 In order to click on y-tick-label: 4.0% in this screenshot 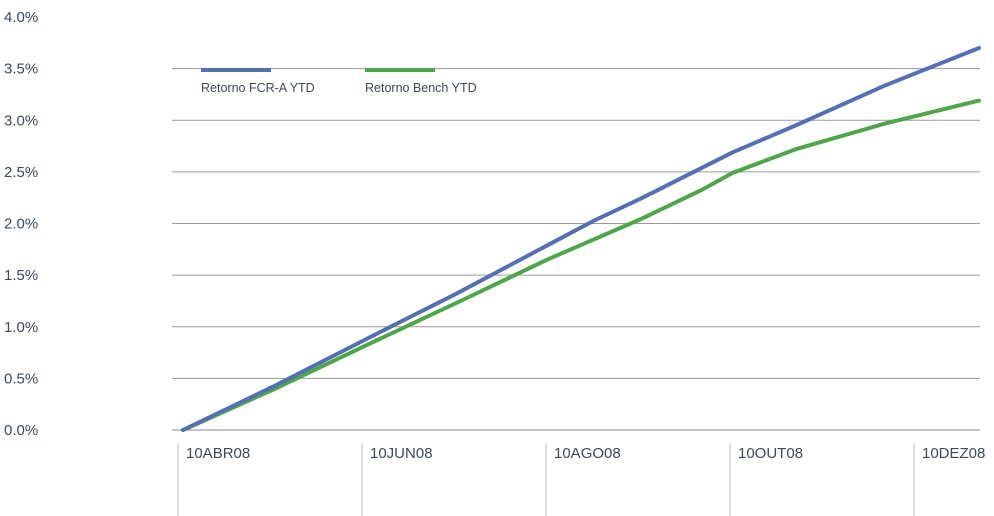, I will do `click(21, 17)`.